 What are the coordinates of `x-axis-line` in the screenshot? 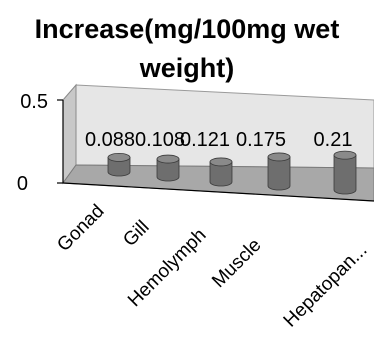 It's located at (218, 192).